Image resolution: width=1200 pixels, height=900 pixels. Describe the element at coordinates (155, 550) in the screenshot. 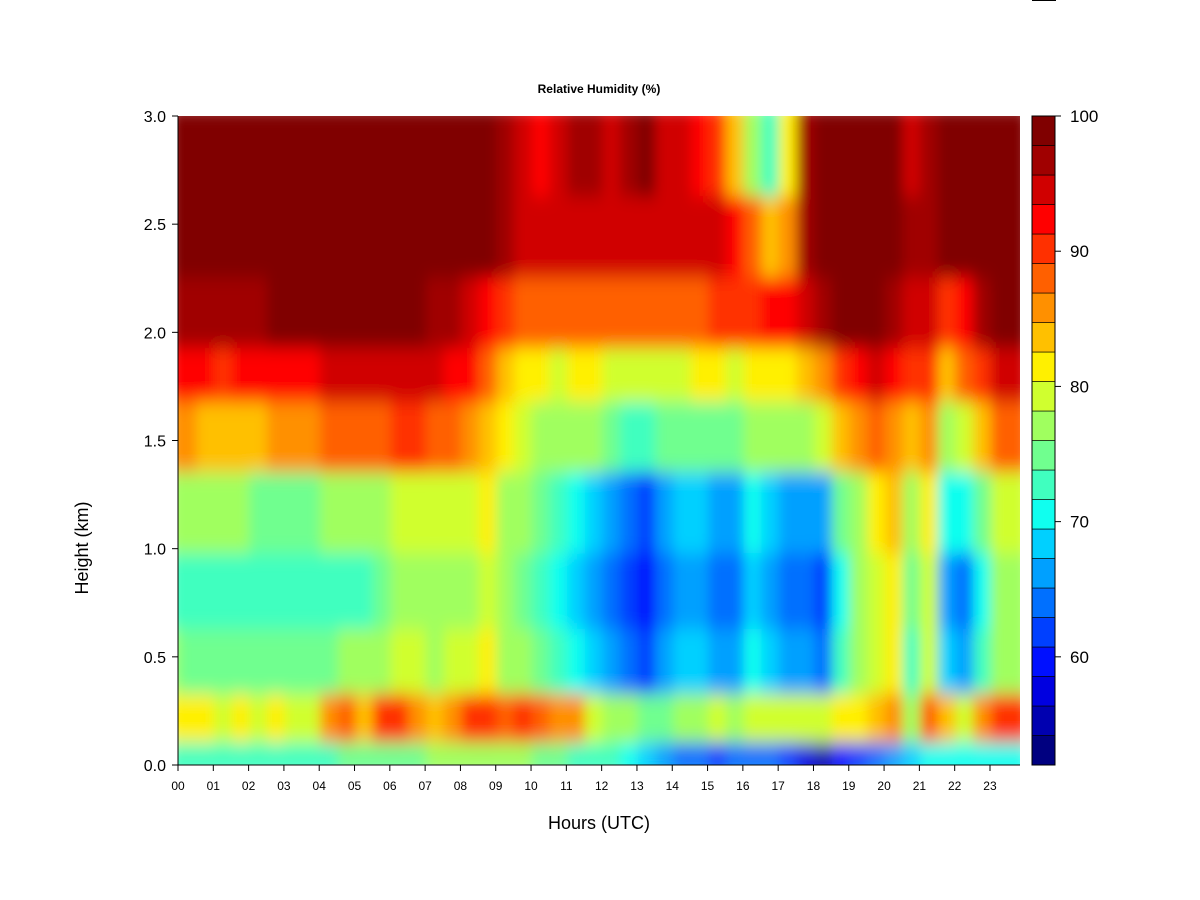

I see `y-tick-label: 1.0` at that location.